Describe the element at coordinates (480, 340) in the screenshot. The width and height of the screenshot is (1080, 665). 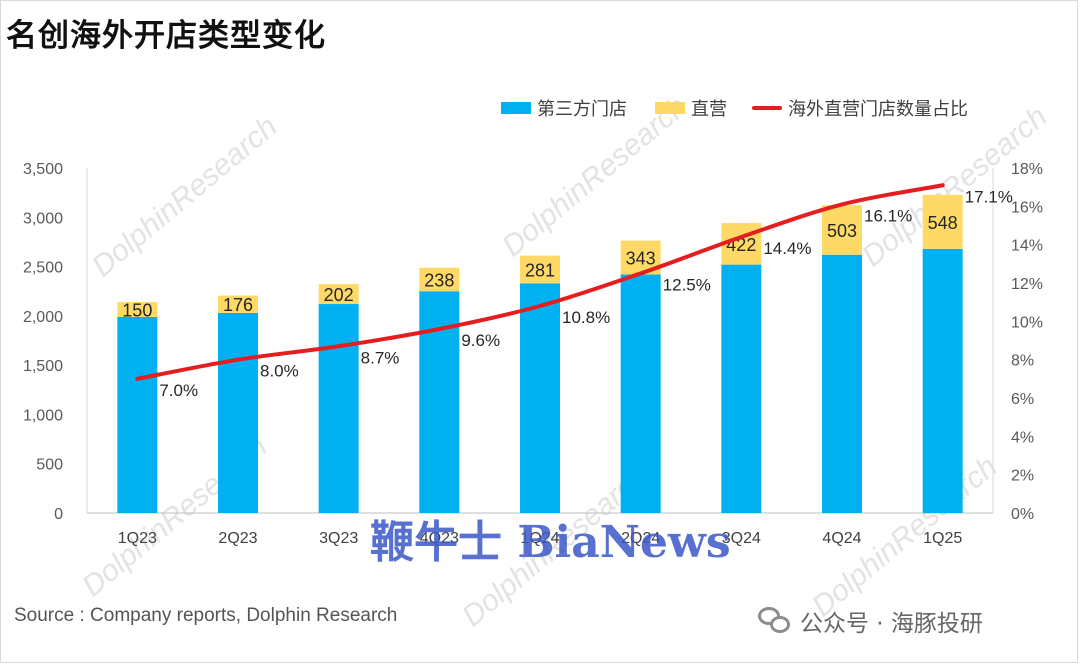
I see `ratio-value-label: 9.6%` at that location.